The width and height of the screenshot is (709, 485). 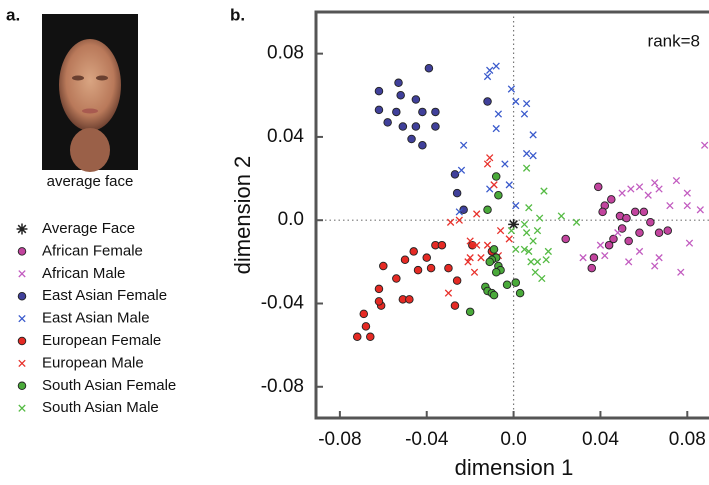 What do you see at coordinates (242, 215) in the screenshot?
I see `y-axis-label: dimension 2` at bounding box center [242, 215].